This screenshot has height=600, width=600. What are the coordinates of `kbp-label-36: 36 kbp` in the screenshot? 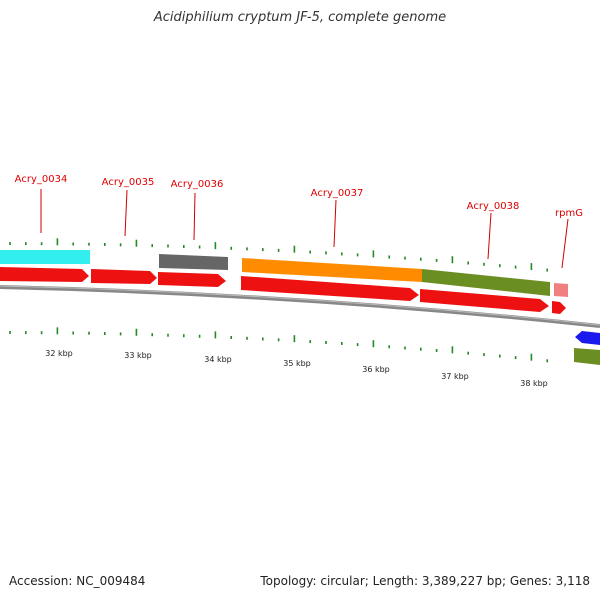 It's located at (376, 369).